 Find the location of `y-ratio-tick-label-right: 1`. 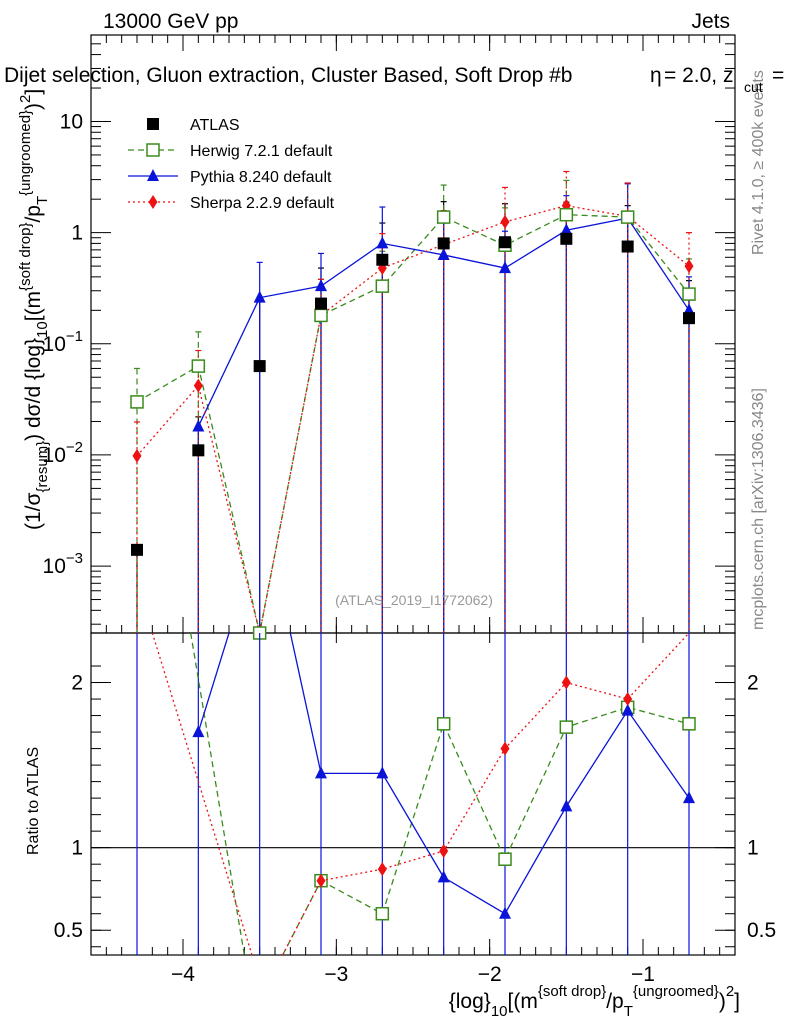

y-ratio-tick-label-right: 1 is located at coordinates (753, 848).